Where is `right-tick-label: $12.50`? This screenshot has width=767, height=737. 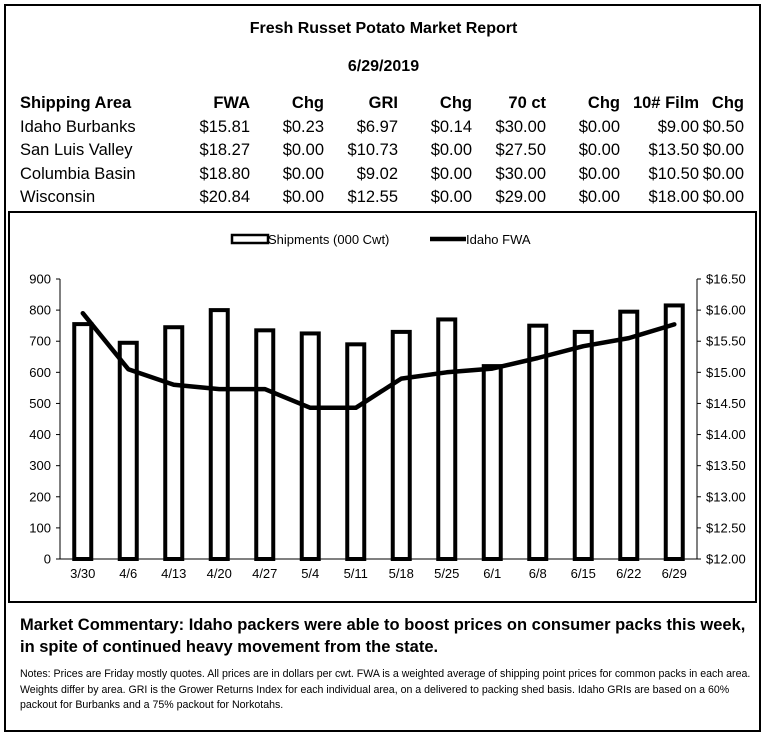 right-tick-label: $12.50 is located at coordinates (726, 527).